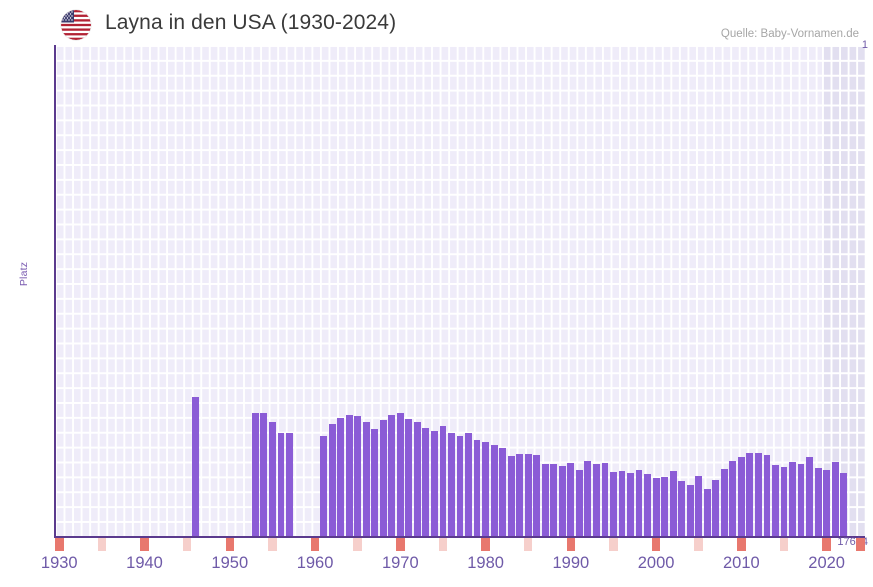  I want to click on bar-1966, so click(366, 479).